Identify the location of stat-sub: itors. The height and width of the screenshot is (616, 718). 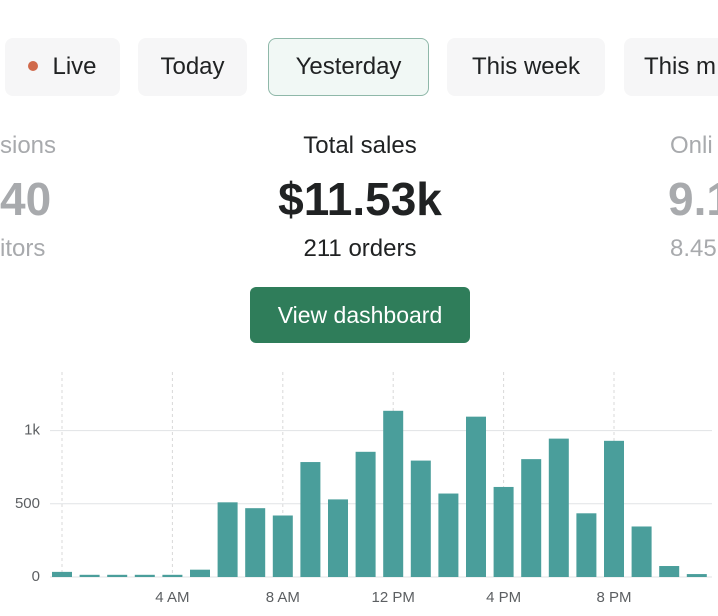
(23, 248).